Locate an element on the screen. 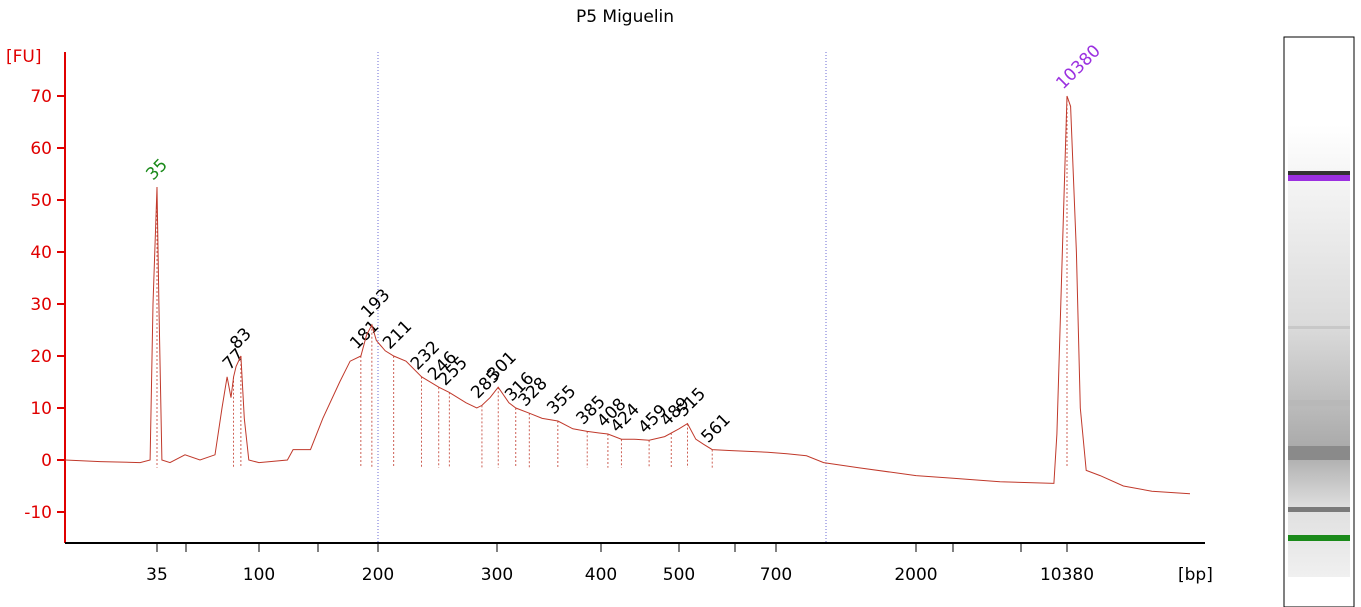  y-tick-label: 20 is located at coordinates (41, 357).